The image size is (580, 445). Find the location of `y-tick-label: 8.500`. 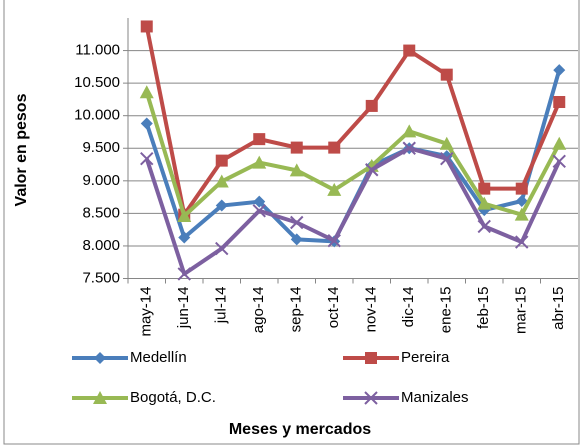

y-tick-label: 8.500 is located at coordinates (101, 212).